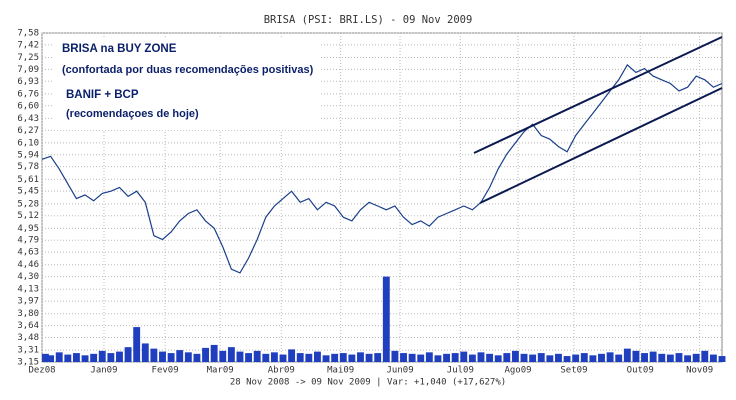 This screenshot has height=400, width=736. What do you see at coordinates (28, 82) in the screenshot?
I see `y-tick-label: 6,93` at bounding box center [28, 82].